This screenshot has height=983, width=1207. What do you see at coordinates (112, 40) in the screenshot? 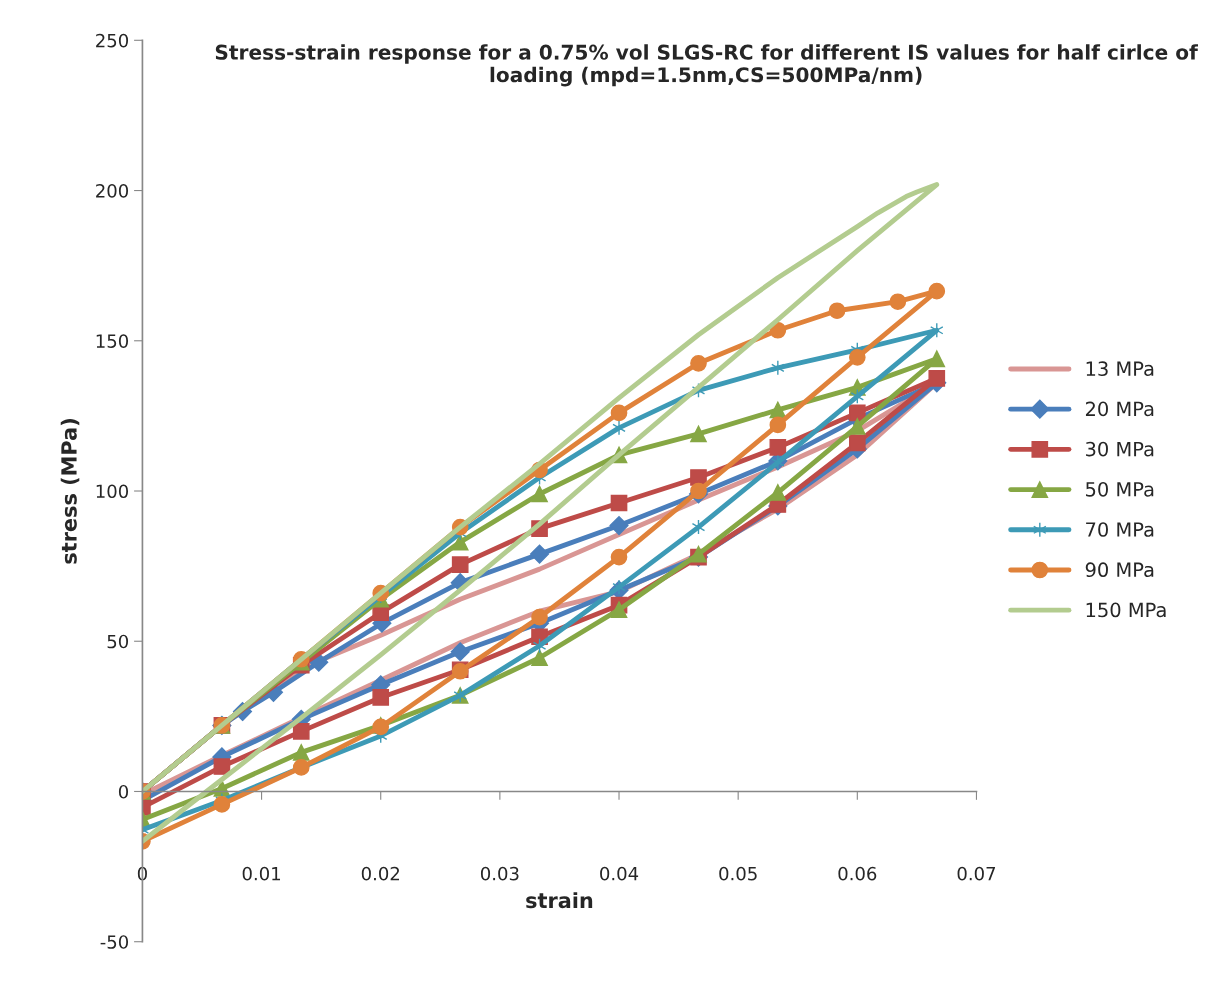
I see `y-tick-label: 250` at bounding box center [112, 40].